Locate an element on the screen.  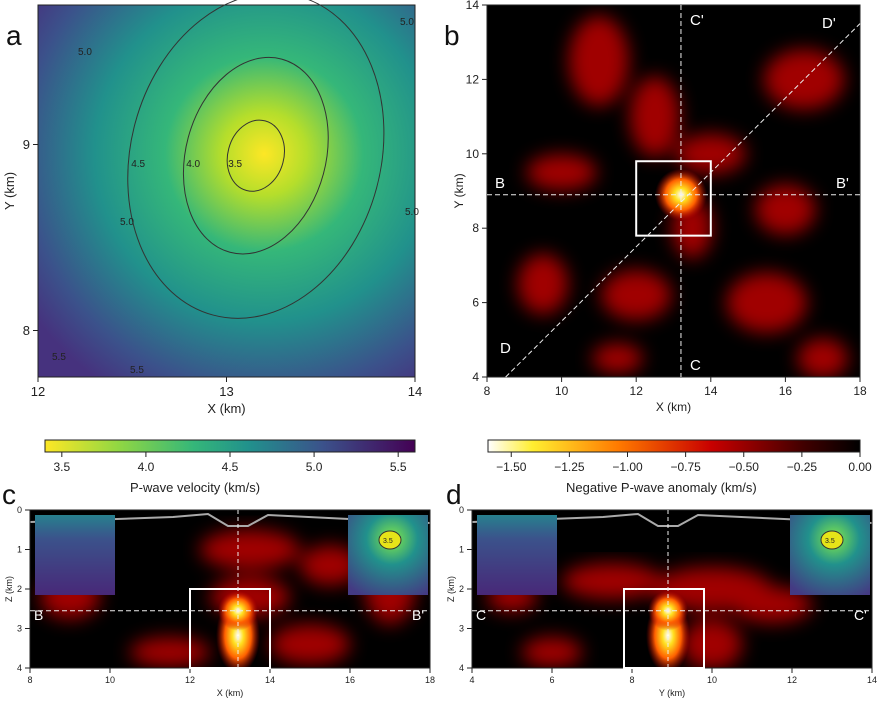
panel-b-xtick-label: 18 is located at coordinates (860, 391).